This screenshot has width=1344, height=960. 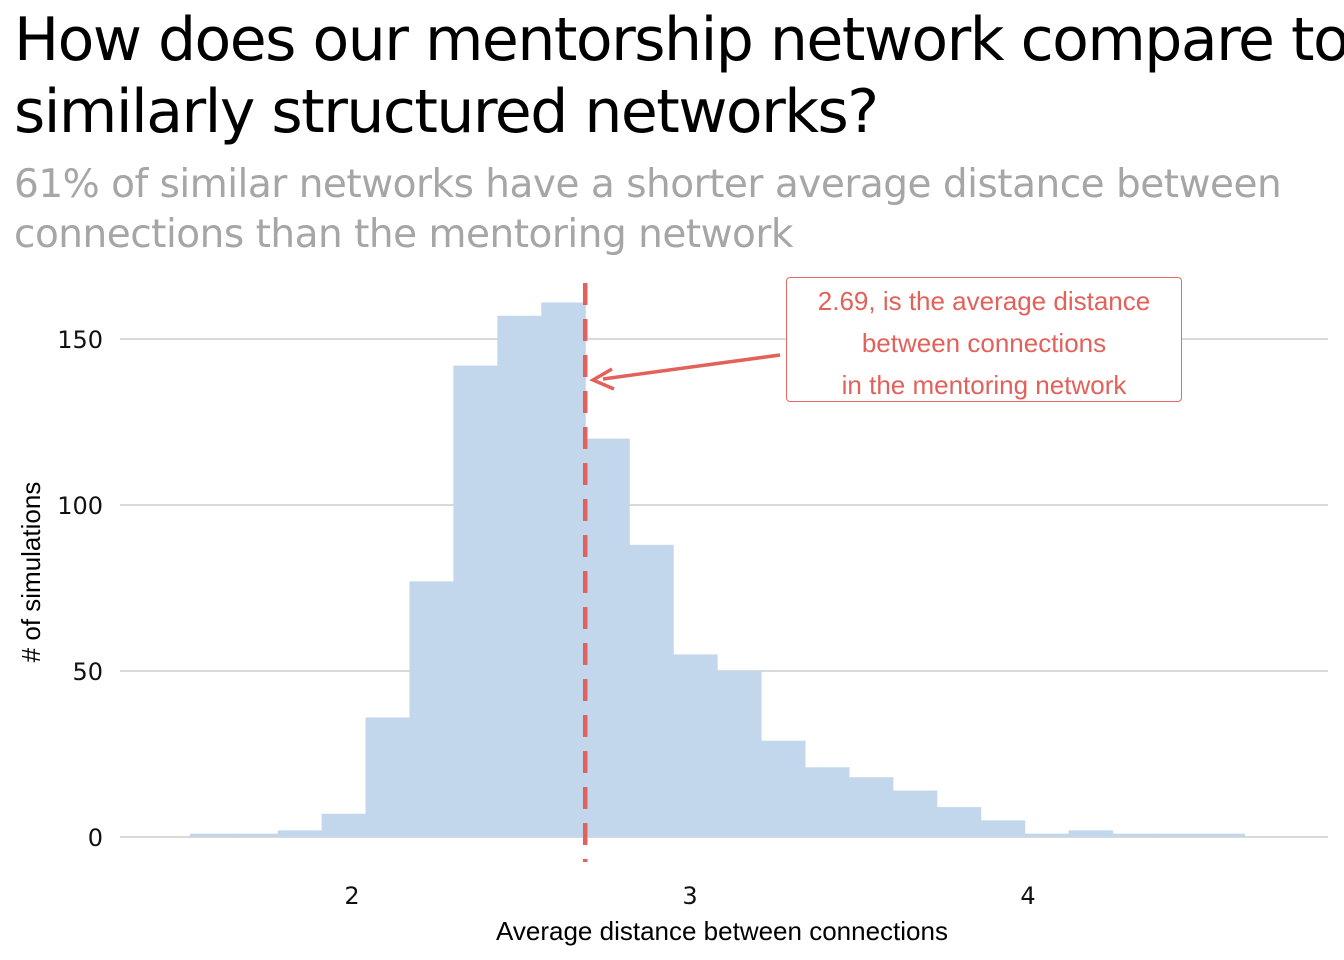 What do you see at coordinates (95, 838) in the screenshot?
I see `y-tick-label: 0` at bounding box center [95, 838].